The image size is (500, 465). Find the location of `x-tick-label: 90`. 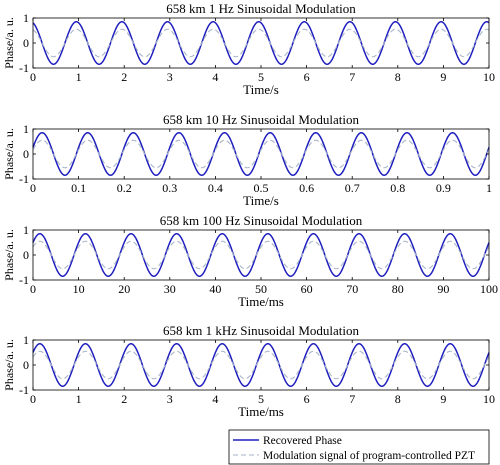

x-tick-label: 90 is located at coordinates (443, 289).